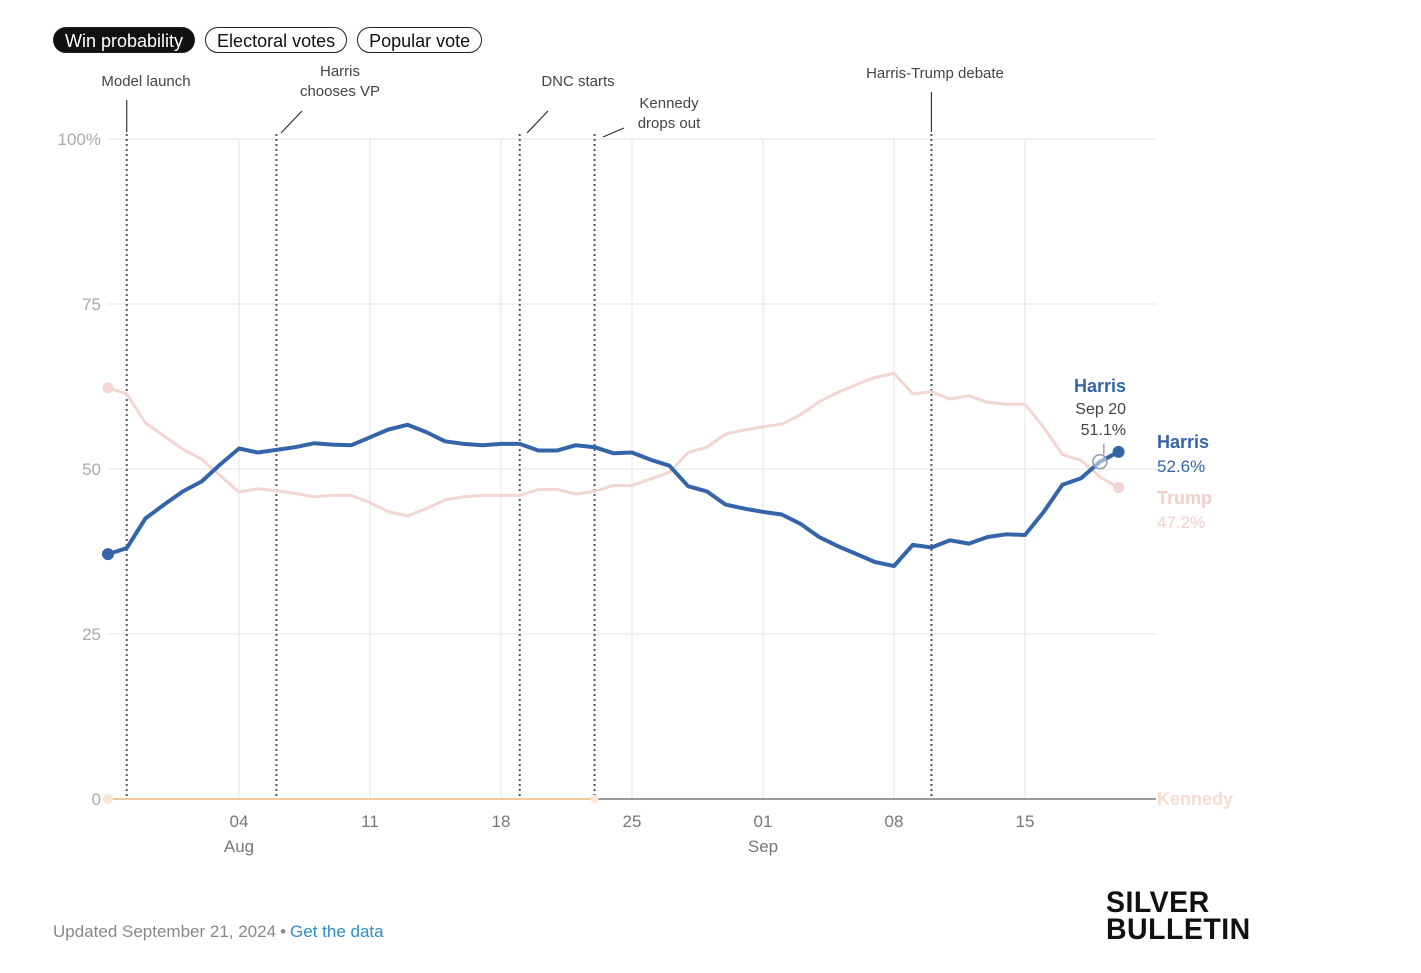  What do you see at coordinates (340, 91) in the screenshot?
I see `event-label: chooses VP` at bounding box center [340, 91].